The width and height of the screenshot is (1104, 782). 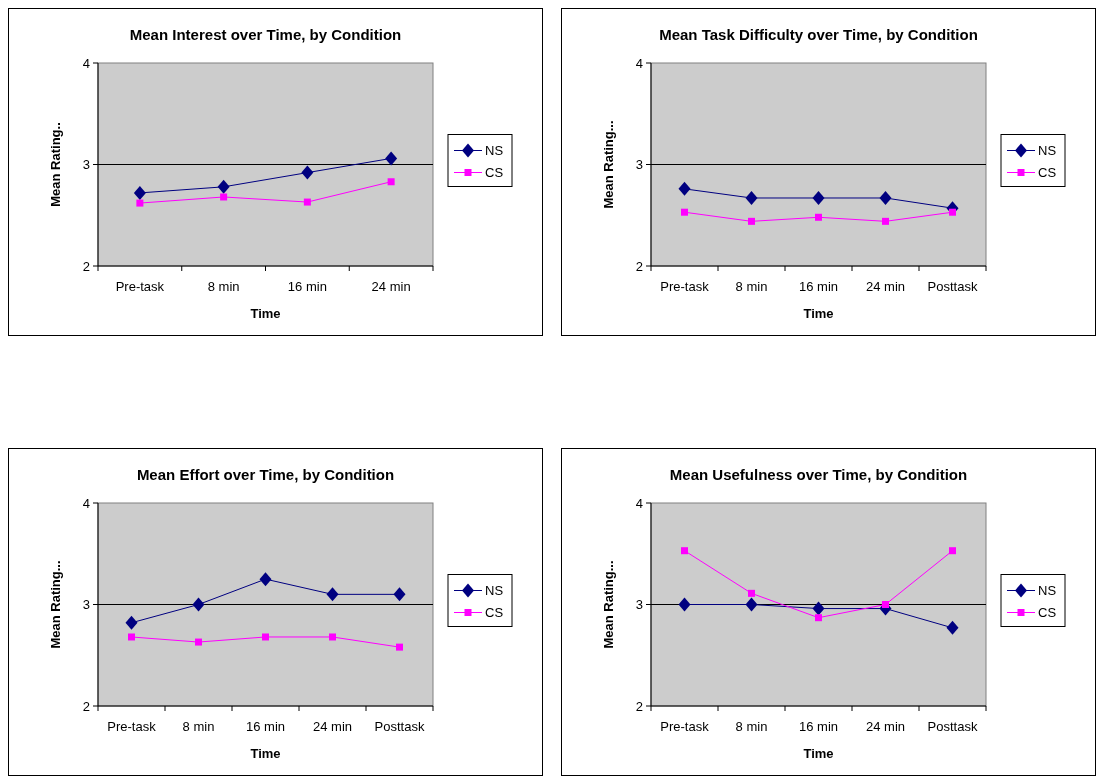 What do you see at coordinates (818, 34) in the screenshot?
I see `chart-title: Mean Task Difficulty over Time, by Condition` at bounding box center [818, 34].